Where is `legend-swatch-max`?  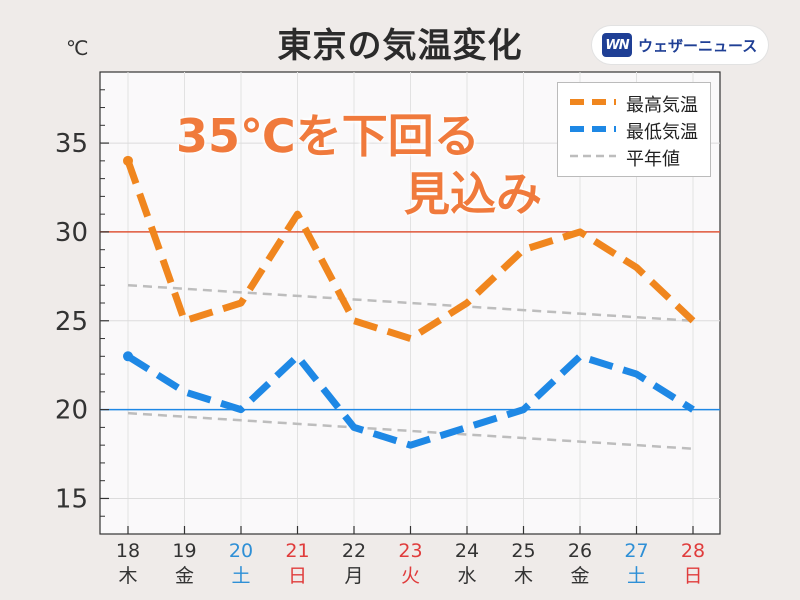
legend-swatch-max is located at coordinates (593, 102).